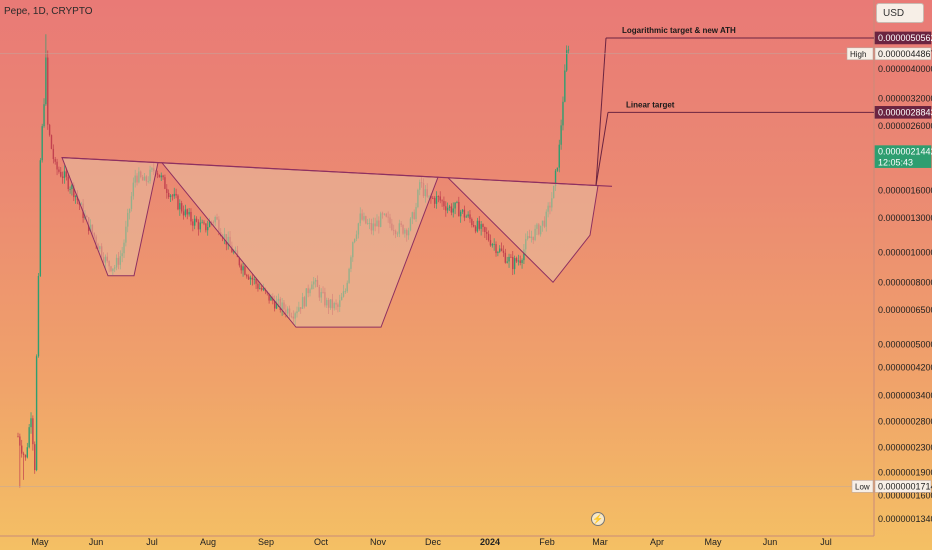 Image resolution: width=932 pixels, height=550 pixels. What do you see at coordinates (905, 152) in the screenshot?
I see `price-tag-text: 0.00000214421` at bounding box center [905, 152].